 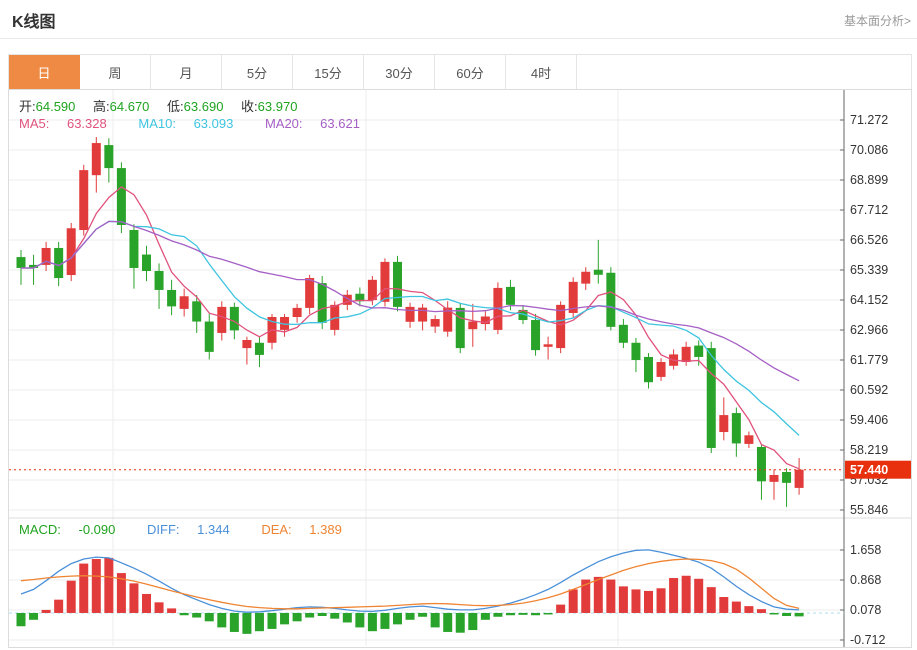 I want to click on macd-legend-row: MACD: -0.090 DIFF: 1.344 DEA: 1.389, so click(x=194, y=529).